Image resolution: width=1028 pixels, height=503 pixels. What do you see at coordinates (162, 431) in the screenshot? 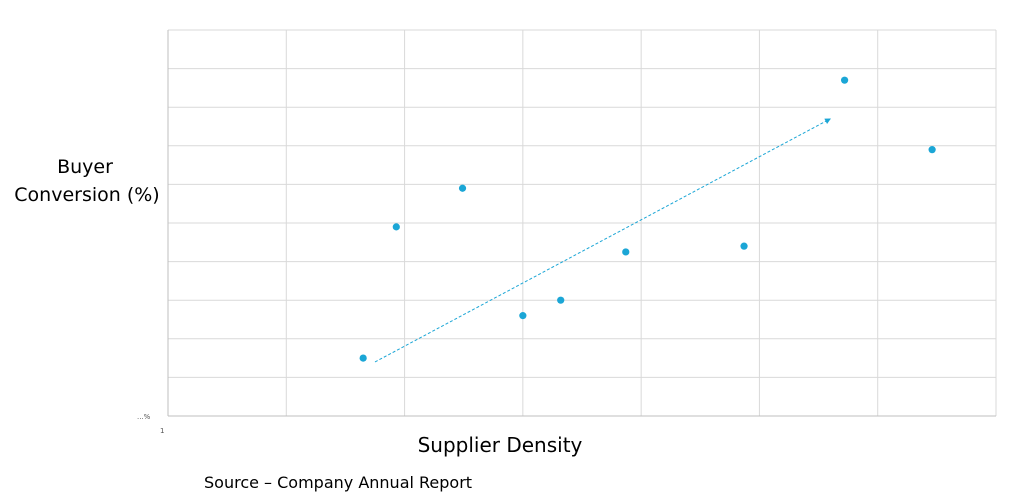
I see `x-origin-tick-label: 1` at bounding box center [162, 431].